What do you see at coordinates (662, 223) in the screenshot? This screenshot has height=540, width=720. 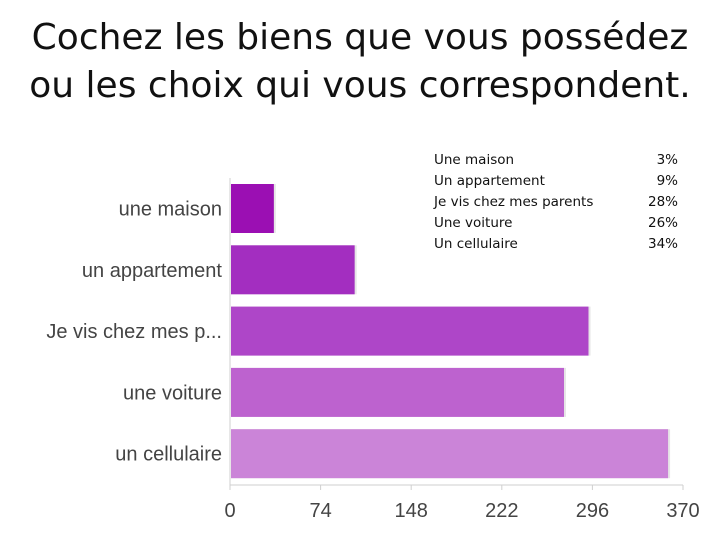 I see `legend-percent: 26%` at bounding box center [662, 223].